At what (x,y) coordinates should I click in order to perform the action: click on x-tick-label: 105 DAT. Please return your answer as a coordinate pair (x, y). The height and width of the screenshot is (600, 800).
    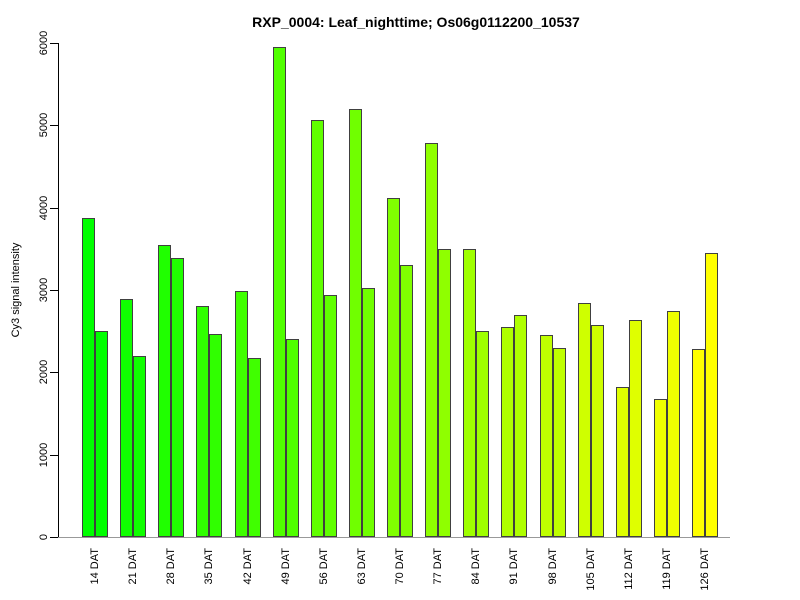
    Looking at the image, I should click on (591, 569).